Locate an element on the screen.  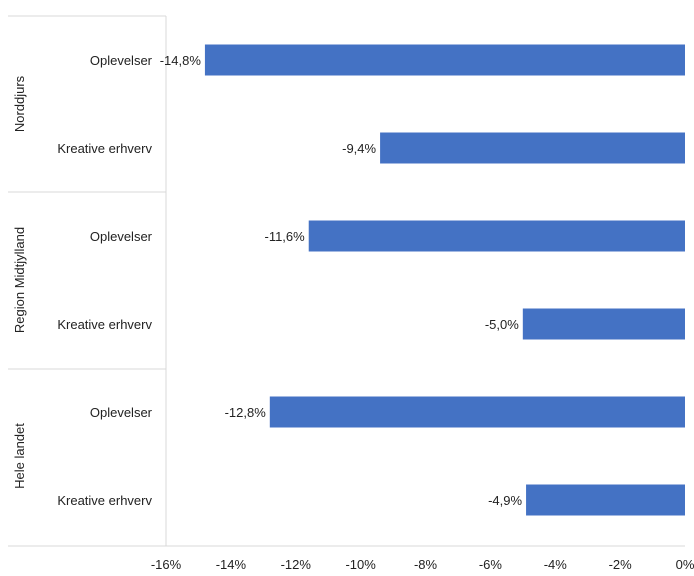
x-tick-label: -2% is located at coordinates (621, 564).